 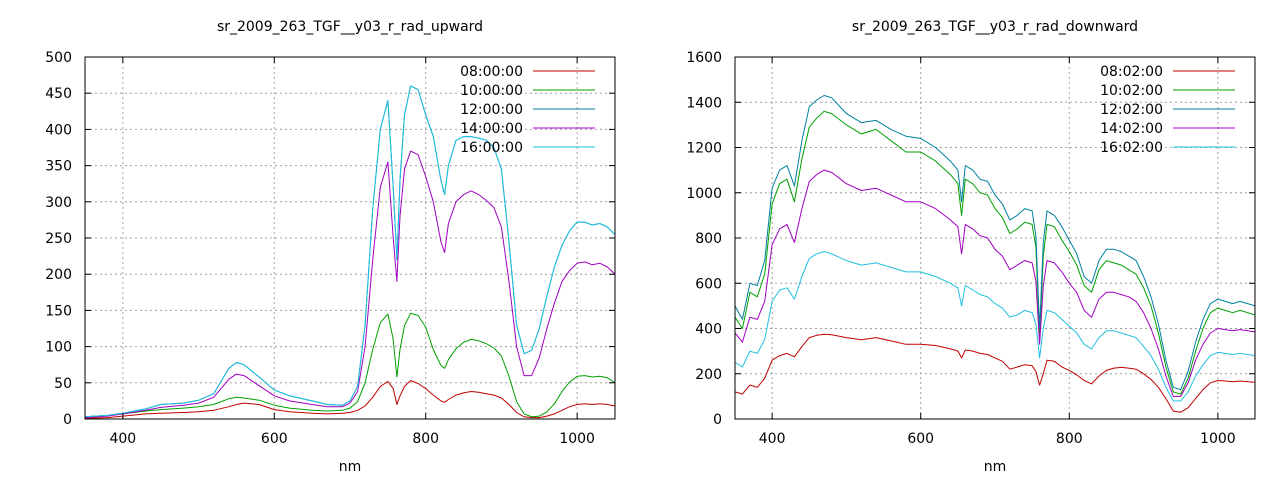 I want to click on legend-label: 16:00:00, so click(x=491, y=148).